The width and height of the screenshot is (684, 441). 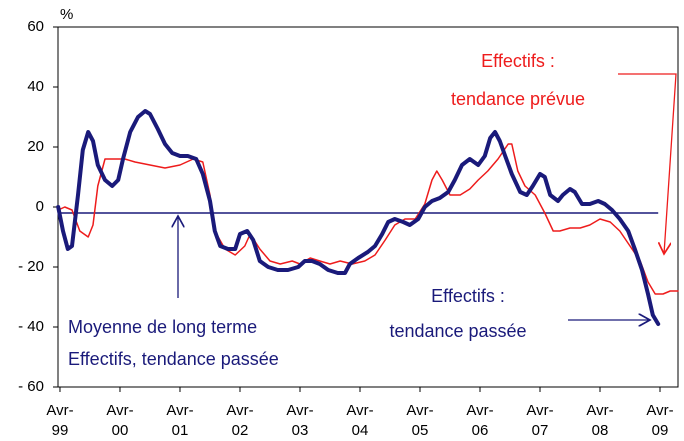 What do you see at coordinates (173, 359) in the screenshot?
I see `annotation: Effectifs, tendance passée` at bounding box center [173, 359].